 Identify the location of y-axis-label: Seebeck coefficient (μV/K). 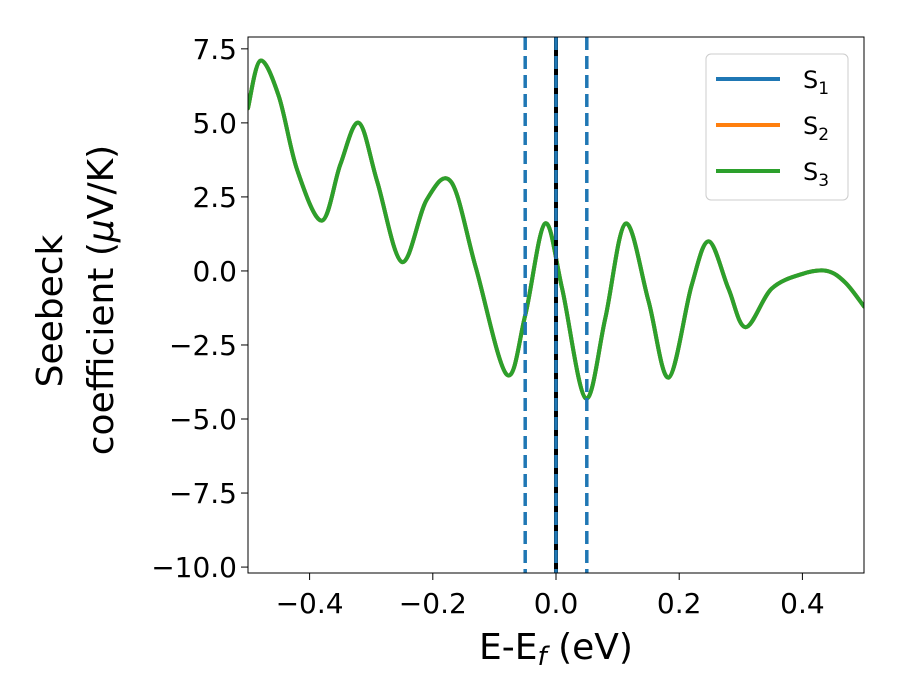
(76, 300).